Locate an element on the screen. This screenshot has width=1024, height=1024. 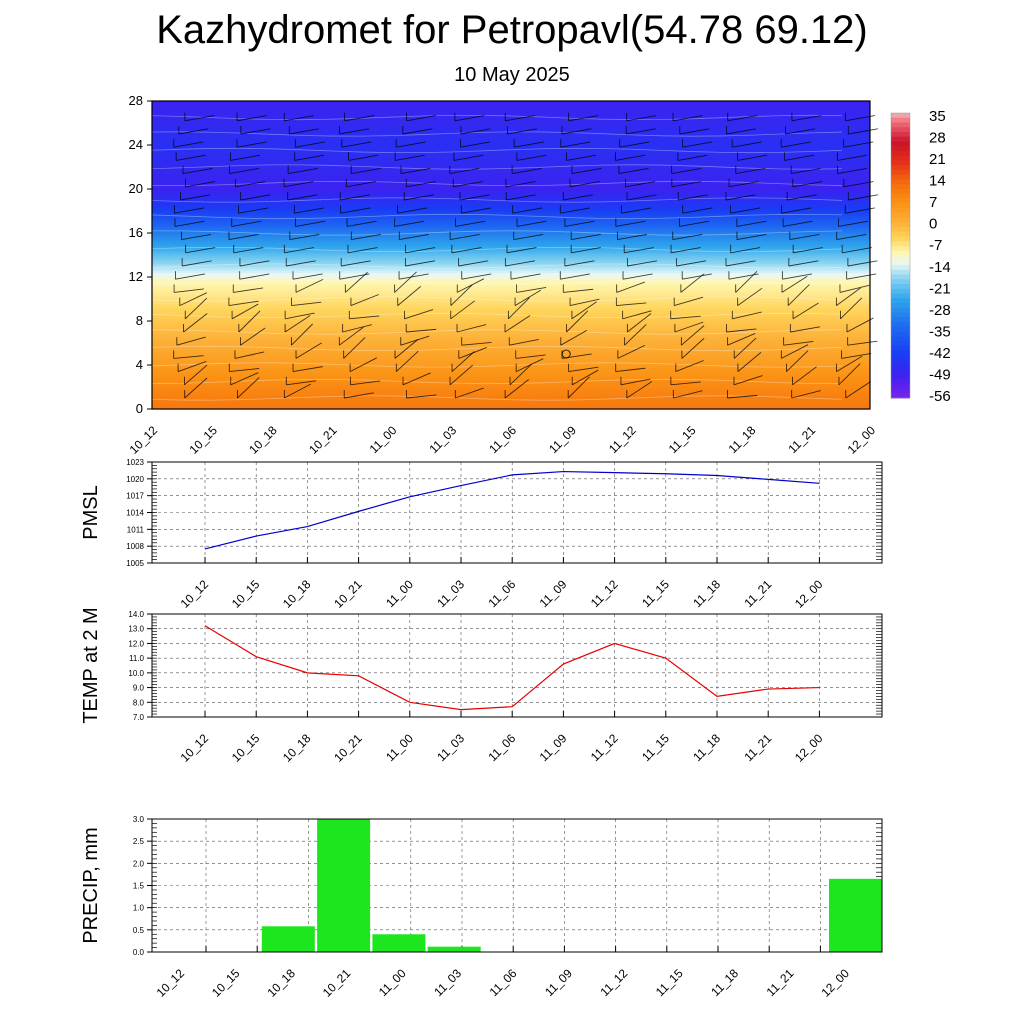
pmsl-ytick-label: 1014 is located at coordinates (135, 513).